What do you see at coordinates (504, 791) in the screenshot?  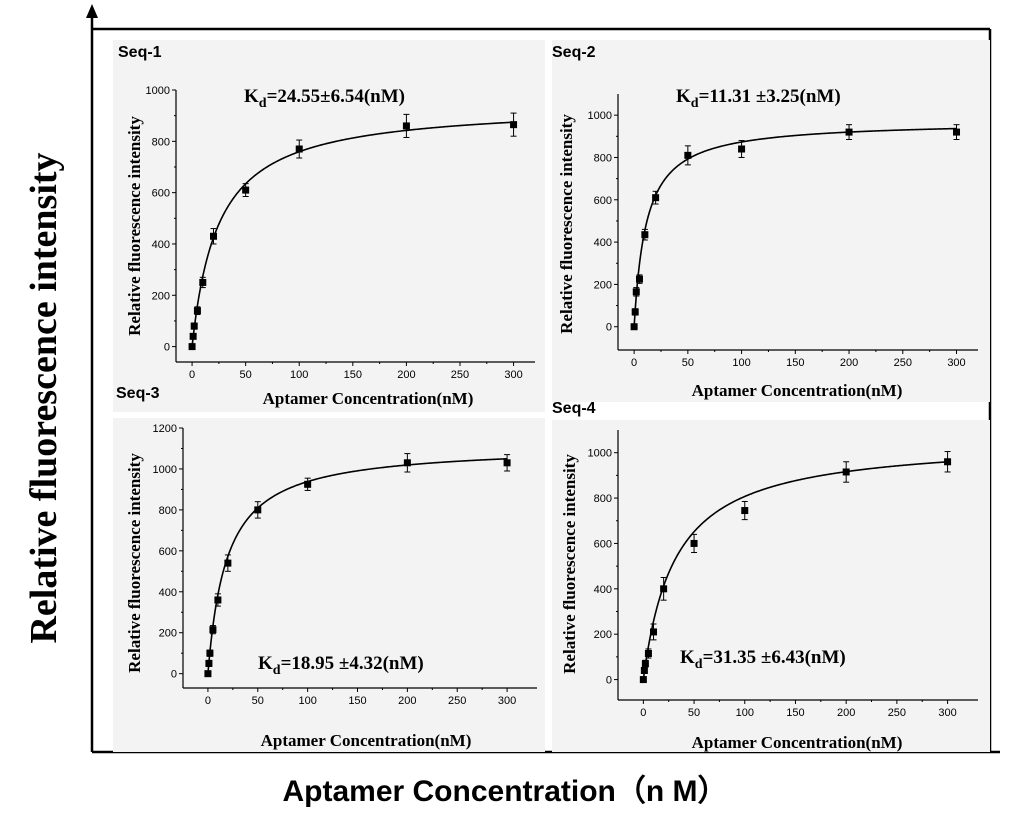 I see `figure-x-axis-label: Aptamer Concentration（n M）` at bounding box center [504, 791].